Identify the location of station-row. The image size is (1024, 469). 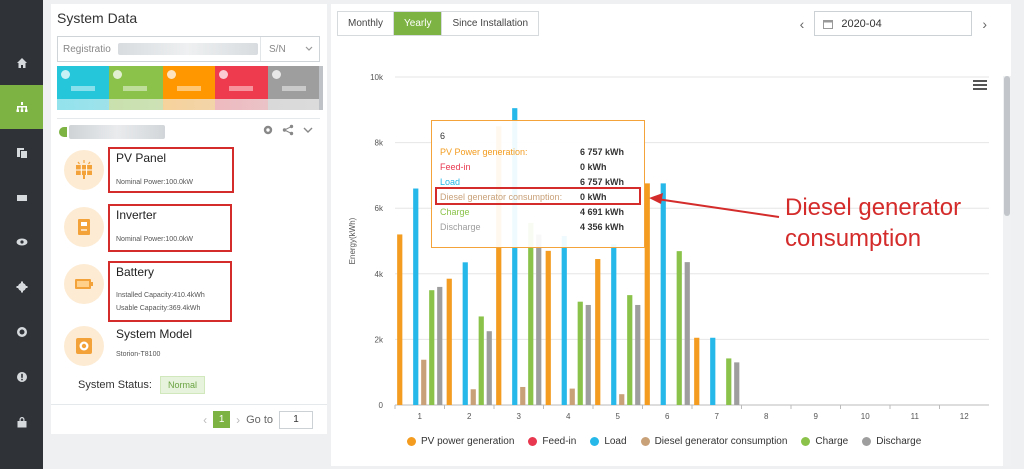
(188, 131).